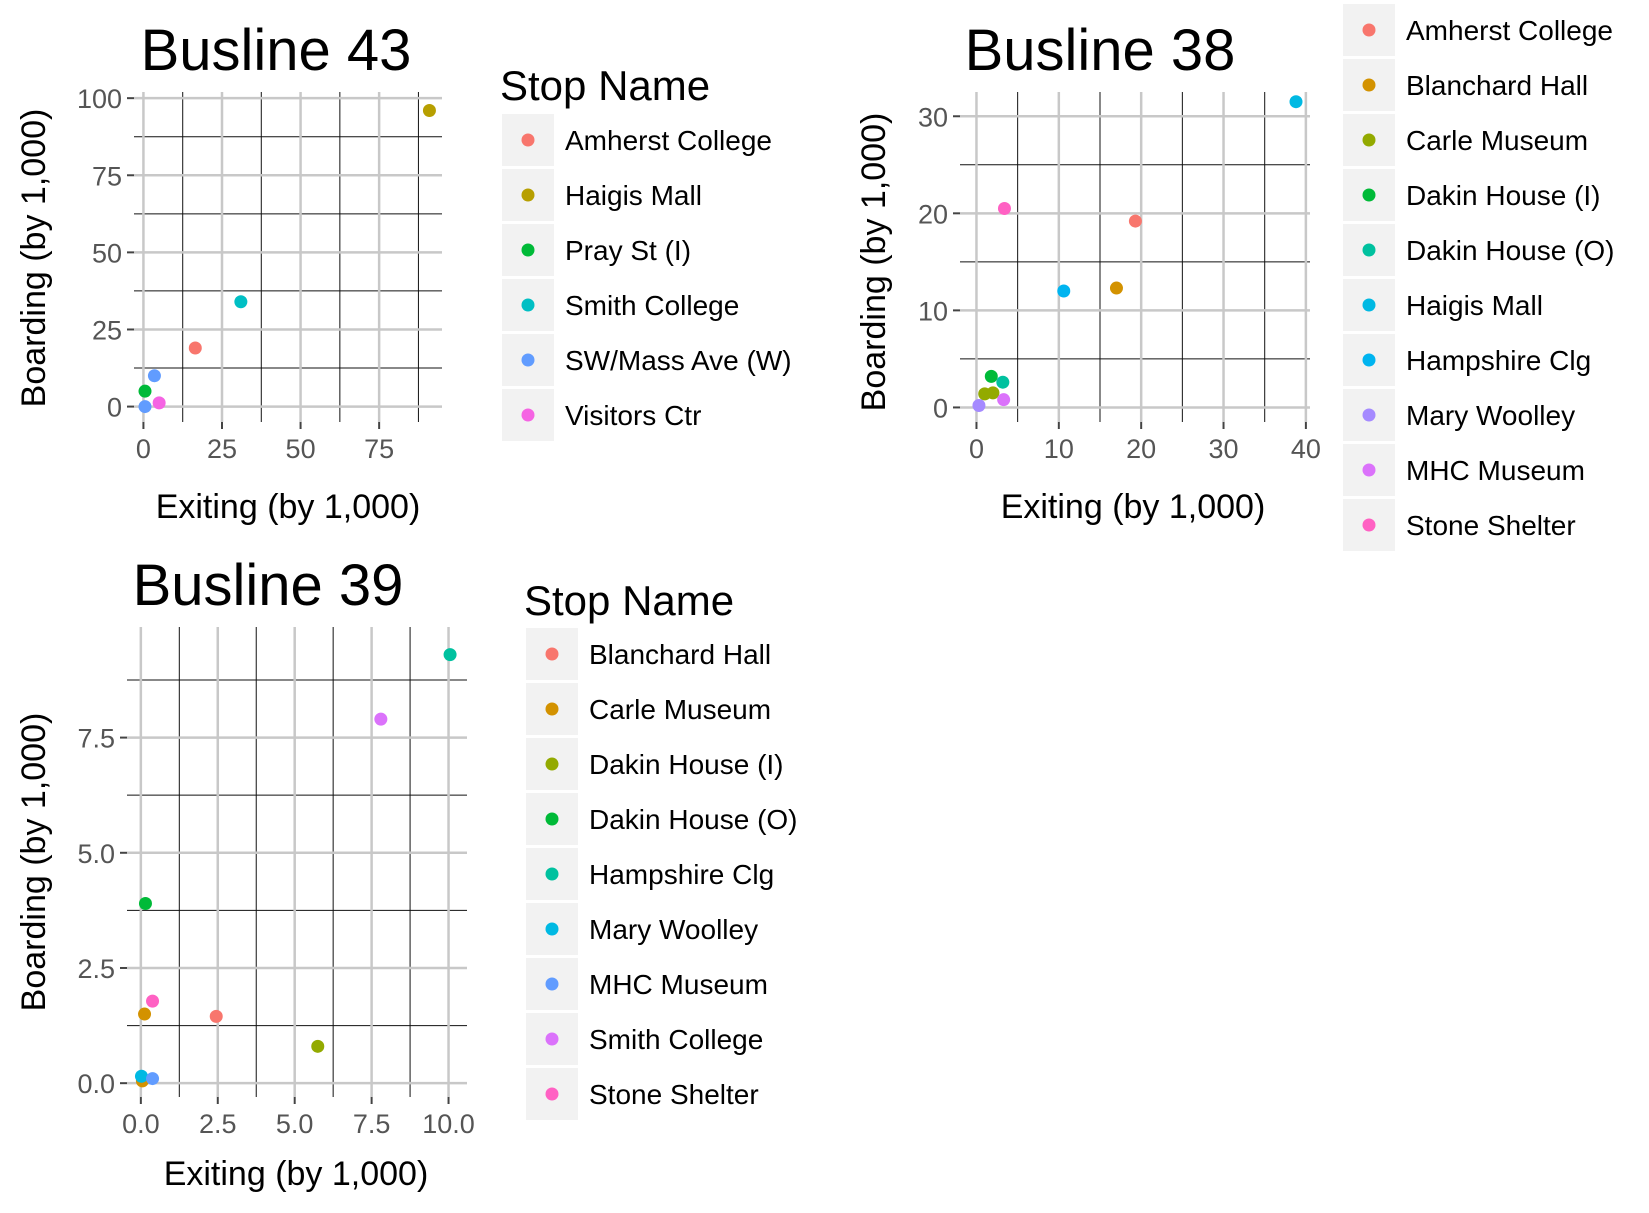  I want to click on y-tick-label: 50, so click(107, 253).